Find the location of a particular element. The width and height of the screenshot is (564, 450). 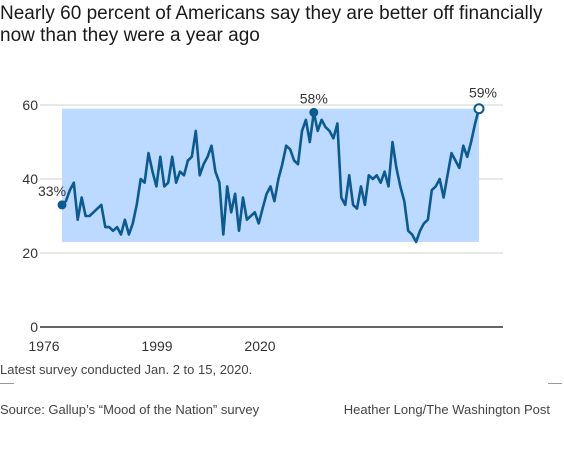

footer-rule-left is located at coordinates (7, 383).